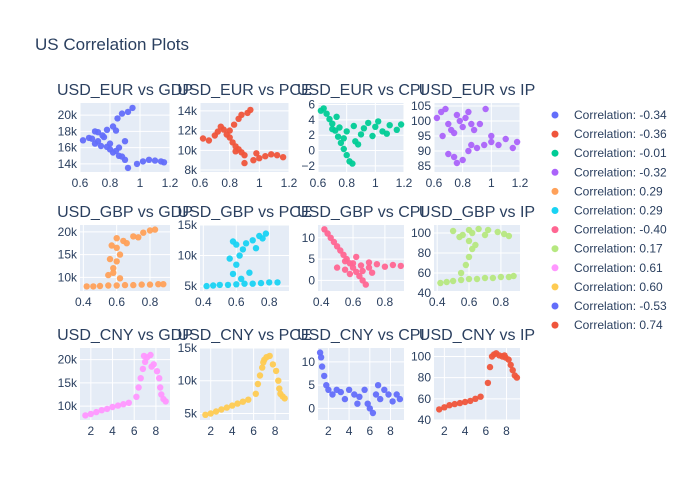  Describe the element at coordinates (311, 105) in the screenshot. I see `y-tick-label: 6` at that location.